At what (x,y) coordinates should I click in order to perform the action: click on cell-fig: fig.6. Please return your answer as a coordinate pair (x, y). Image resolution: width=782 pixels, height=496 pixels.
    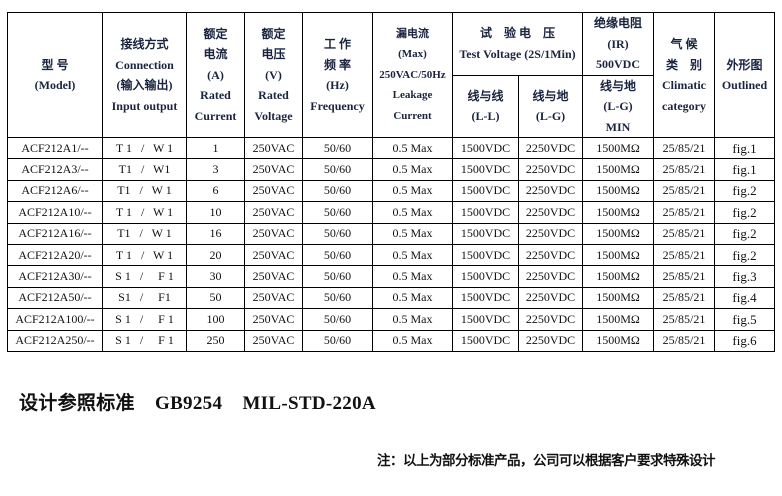
    Looking at the image, I should click on (745, 340).